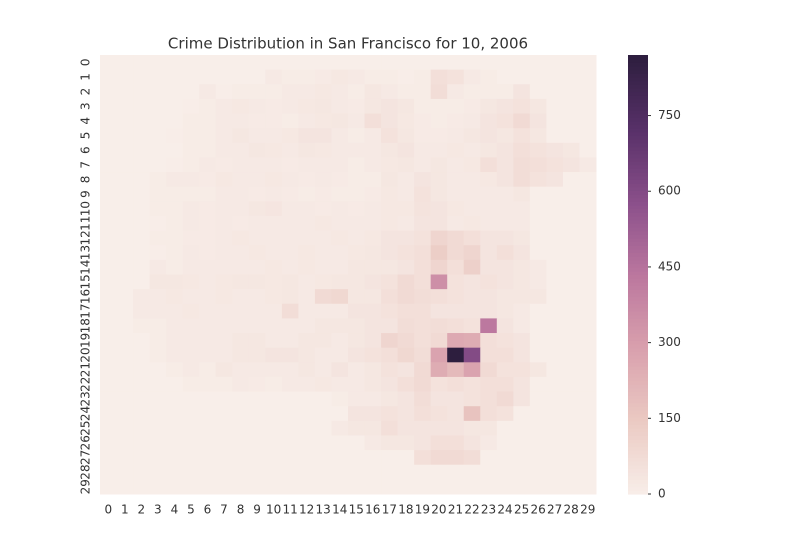  What do you see at coordinates (86, 121) in the screenshot?
I see `y-tick-label: 4` at bounding box center [86, 121].